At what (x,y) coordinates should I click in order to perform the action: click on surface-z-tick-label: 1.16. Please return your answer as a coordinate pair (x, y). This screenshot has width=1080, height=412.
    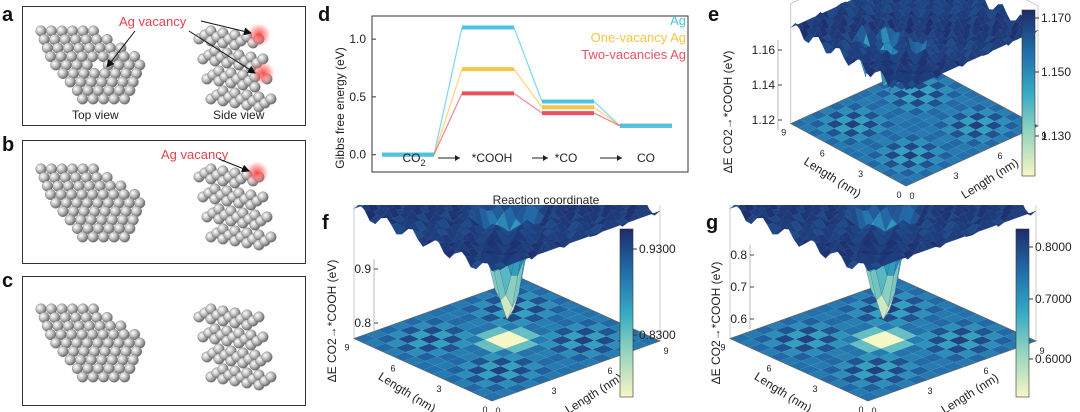
    Looking at the image, I should click on (764, 50).